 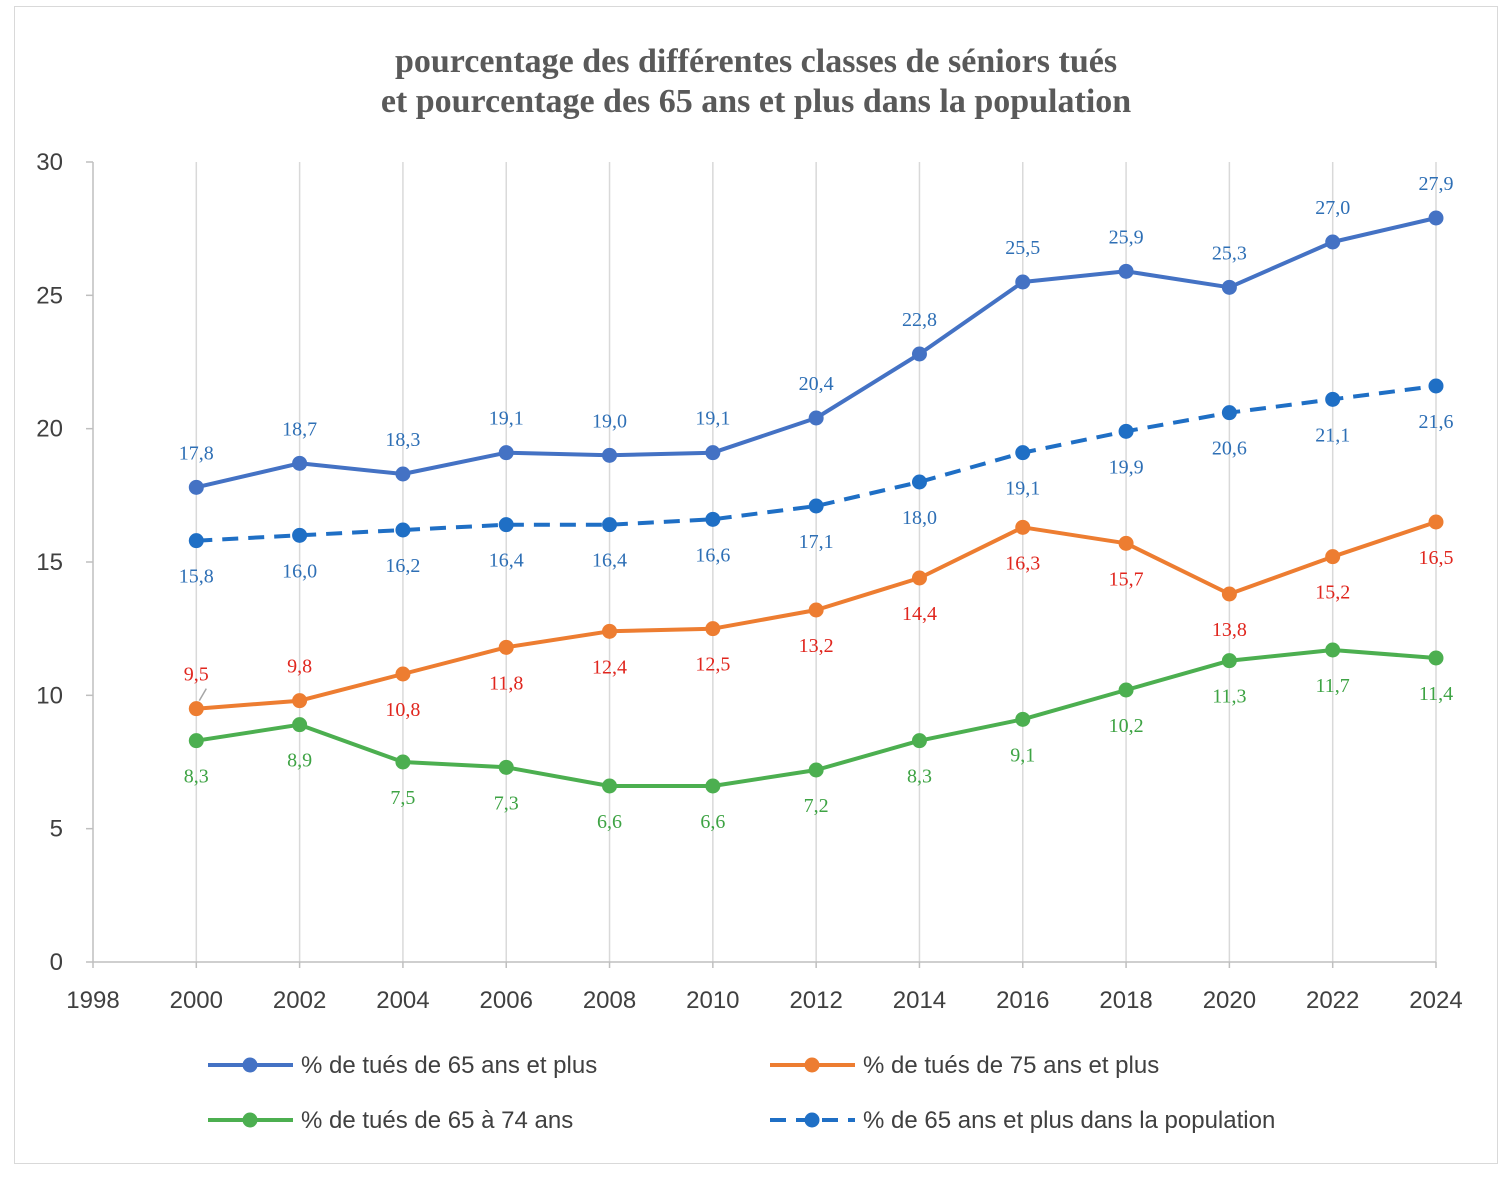 I want to click on data-point-1-2016, so click(x=1023, y=527).